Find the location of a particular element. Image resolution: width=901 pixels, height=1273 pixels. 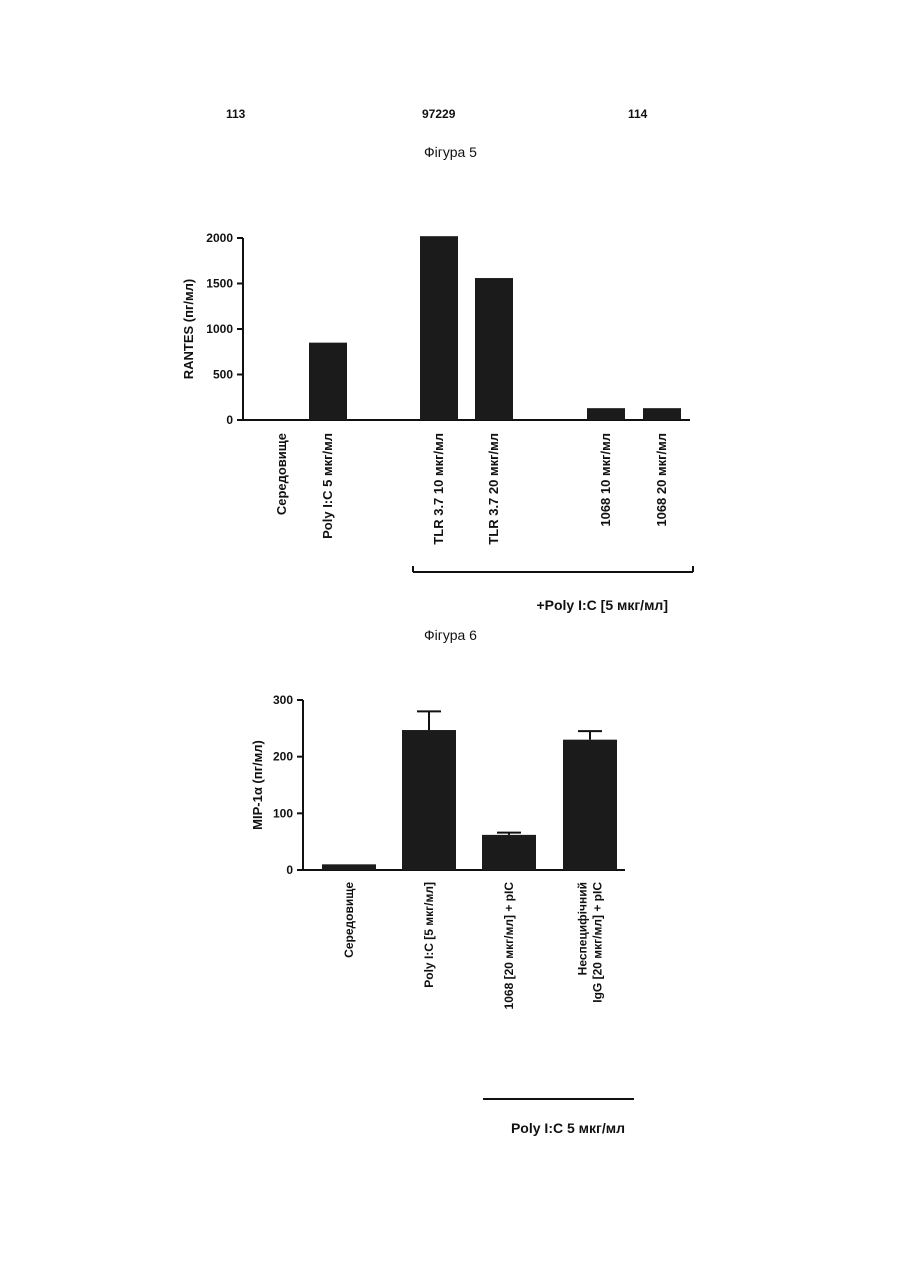

category-label: IgG [20 мкг/мл] + pIC is located at coordinates (598, 942).